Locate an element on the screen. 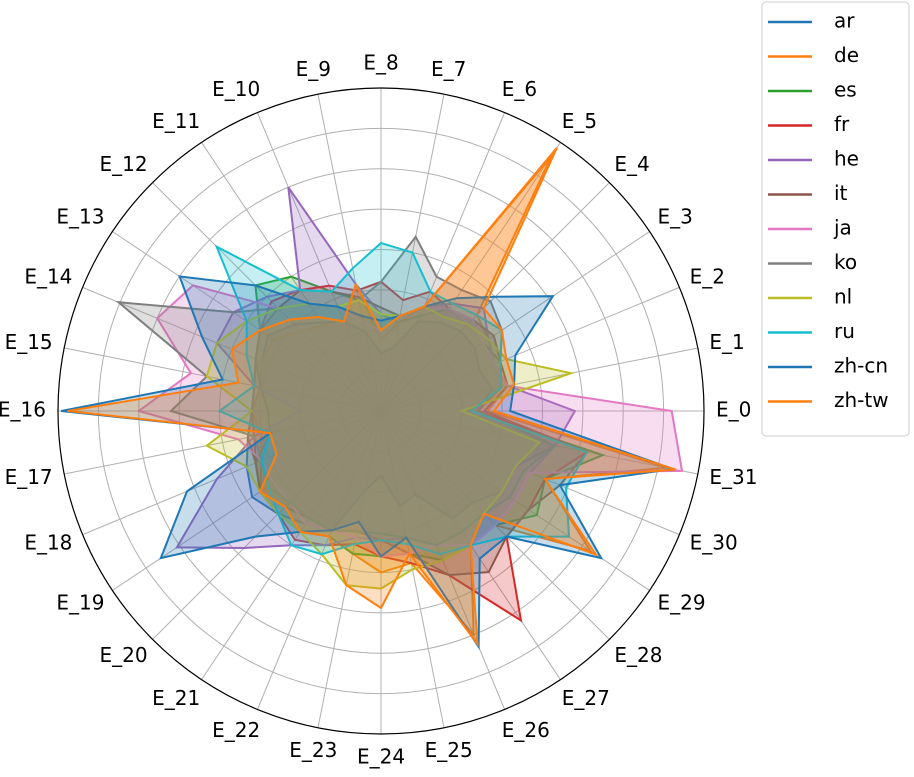 The image size is (914, 777). legend-label: ko is located at coordinates (845, 262).